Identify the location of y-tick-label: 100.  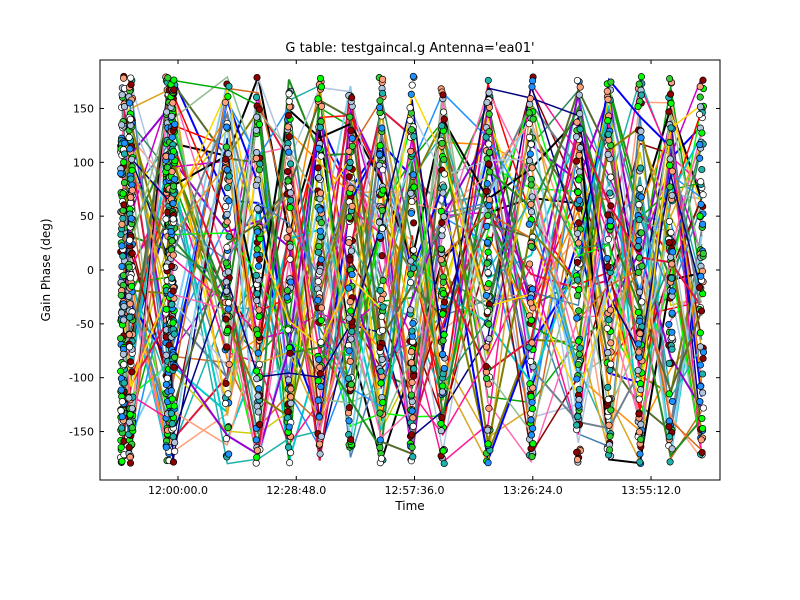
(83, 162).